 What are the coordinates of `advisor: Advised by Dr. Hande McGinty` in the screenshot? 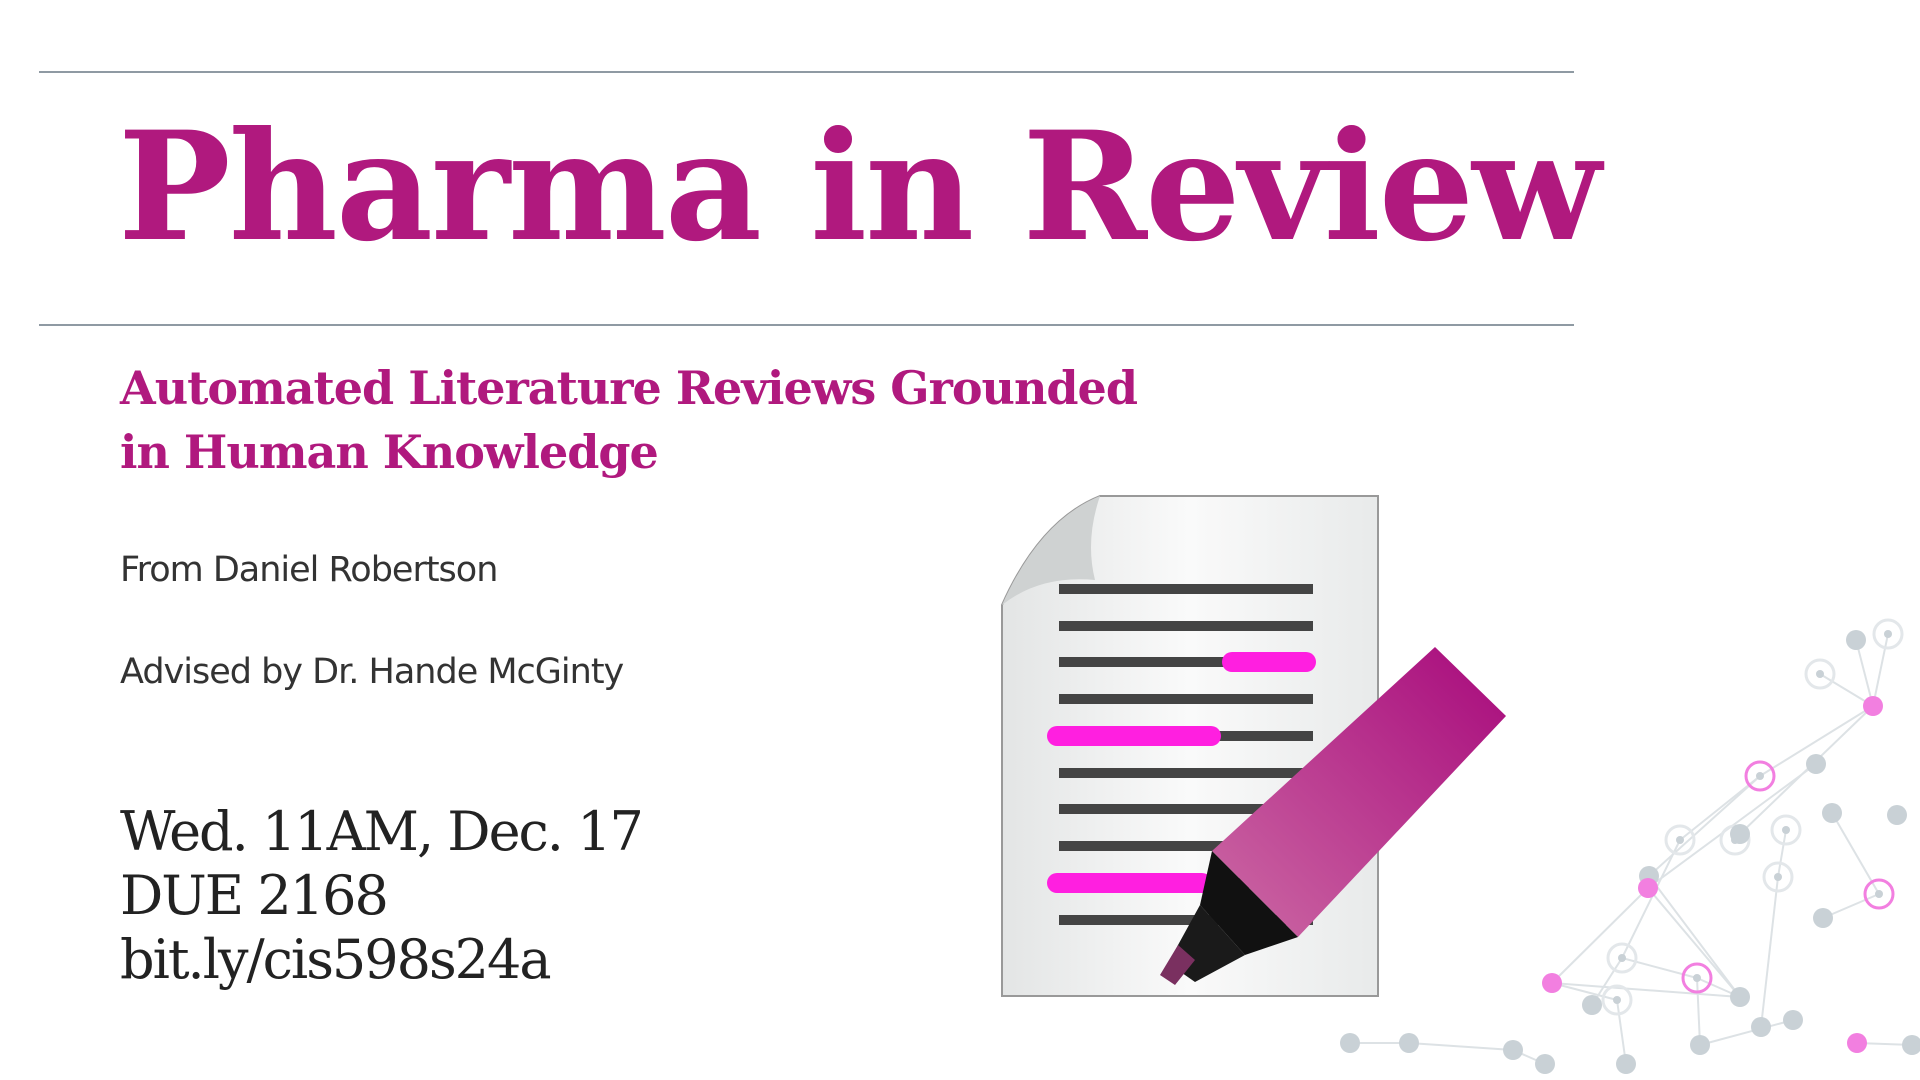 It's located at (372, 672).